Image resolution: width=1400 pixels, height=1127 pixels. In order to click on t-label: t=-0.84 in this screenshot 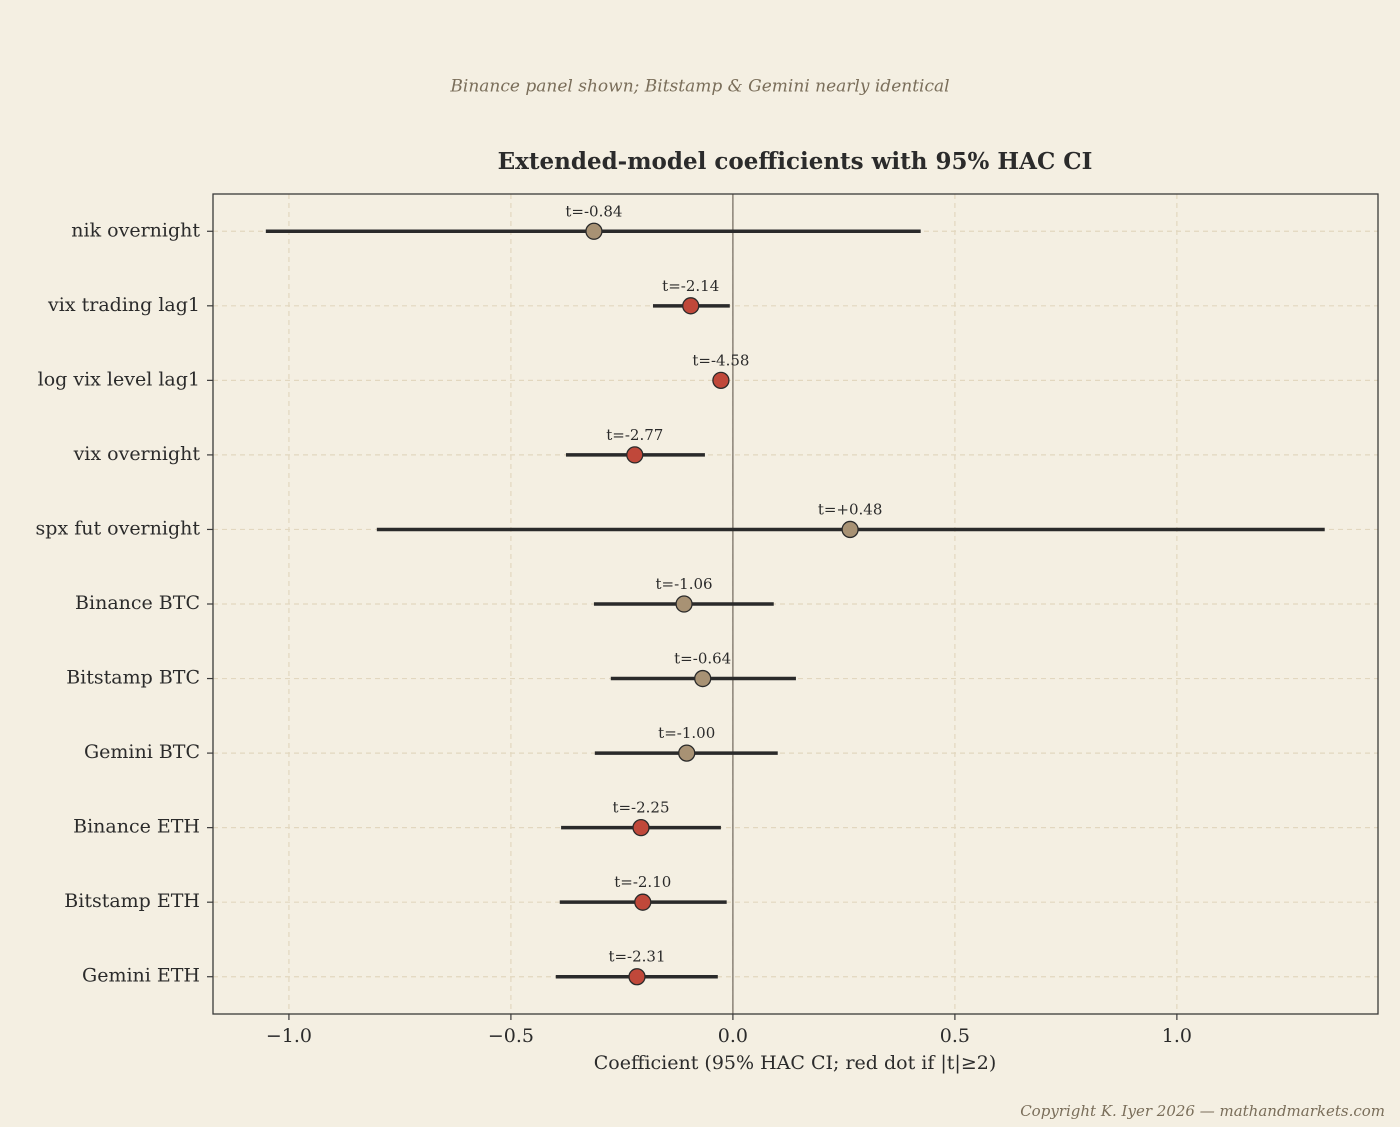, I will do `click(593, 211)`.